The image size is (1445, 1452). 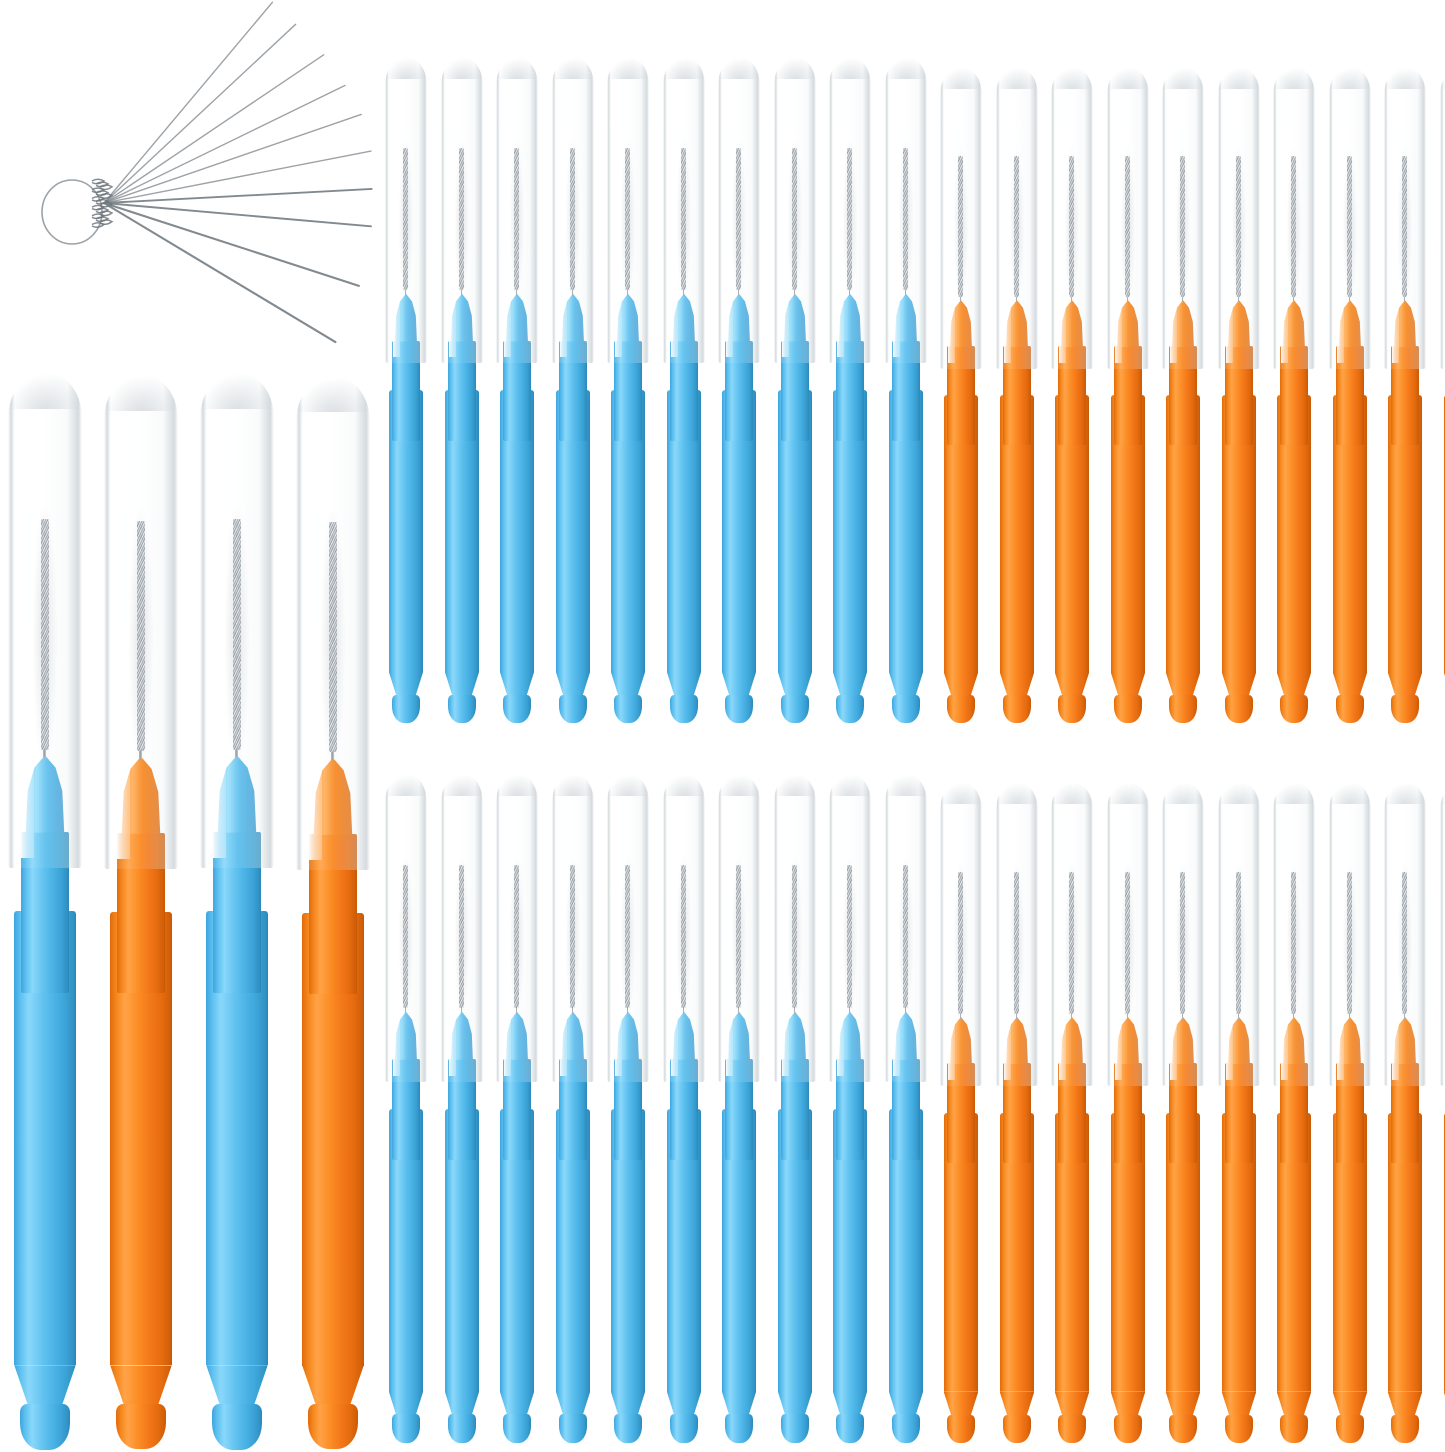 What do you see at coordinates (98, 207) in the screenshot?
I see `needle-hub-twist` at bounding box center [98, 207].